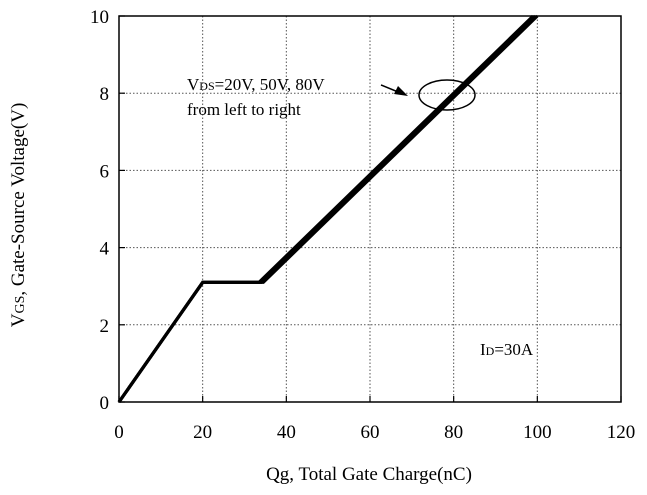 Image resolution: width=647 pixels, height=495 pixels. I want to click on y-tick-label-10: 10, so click(99, 17).